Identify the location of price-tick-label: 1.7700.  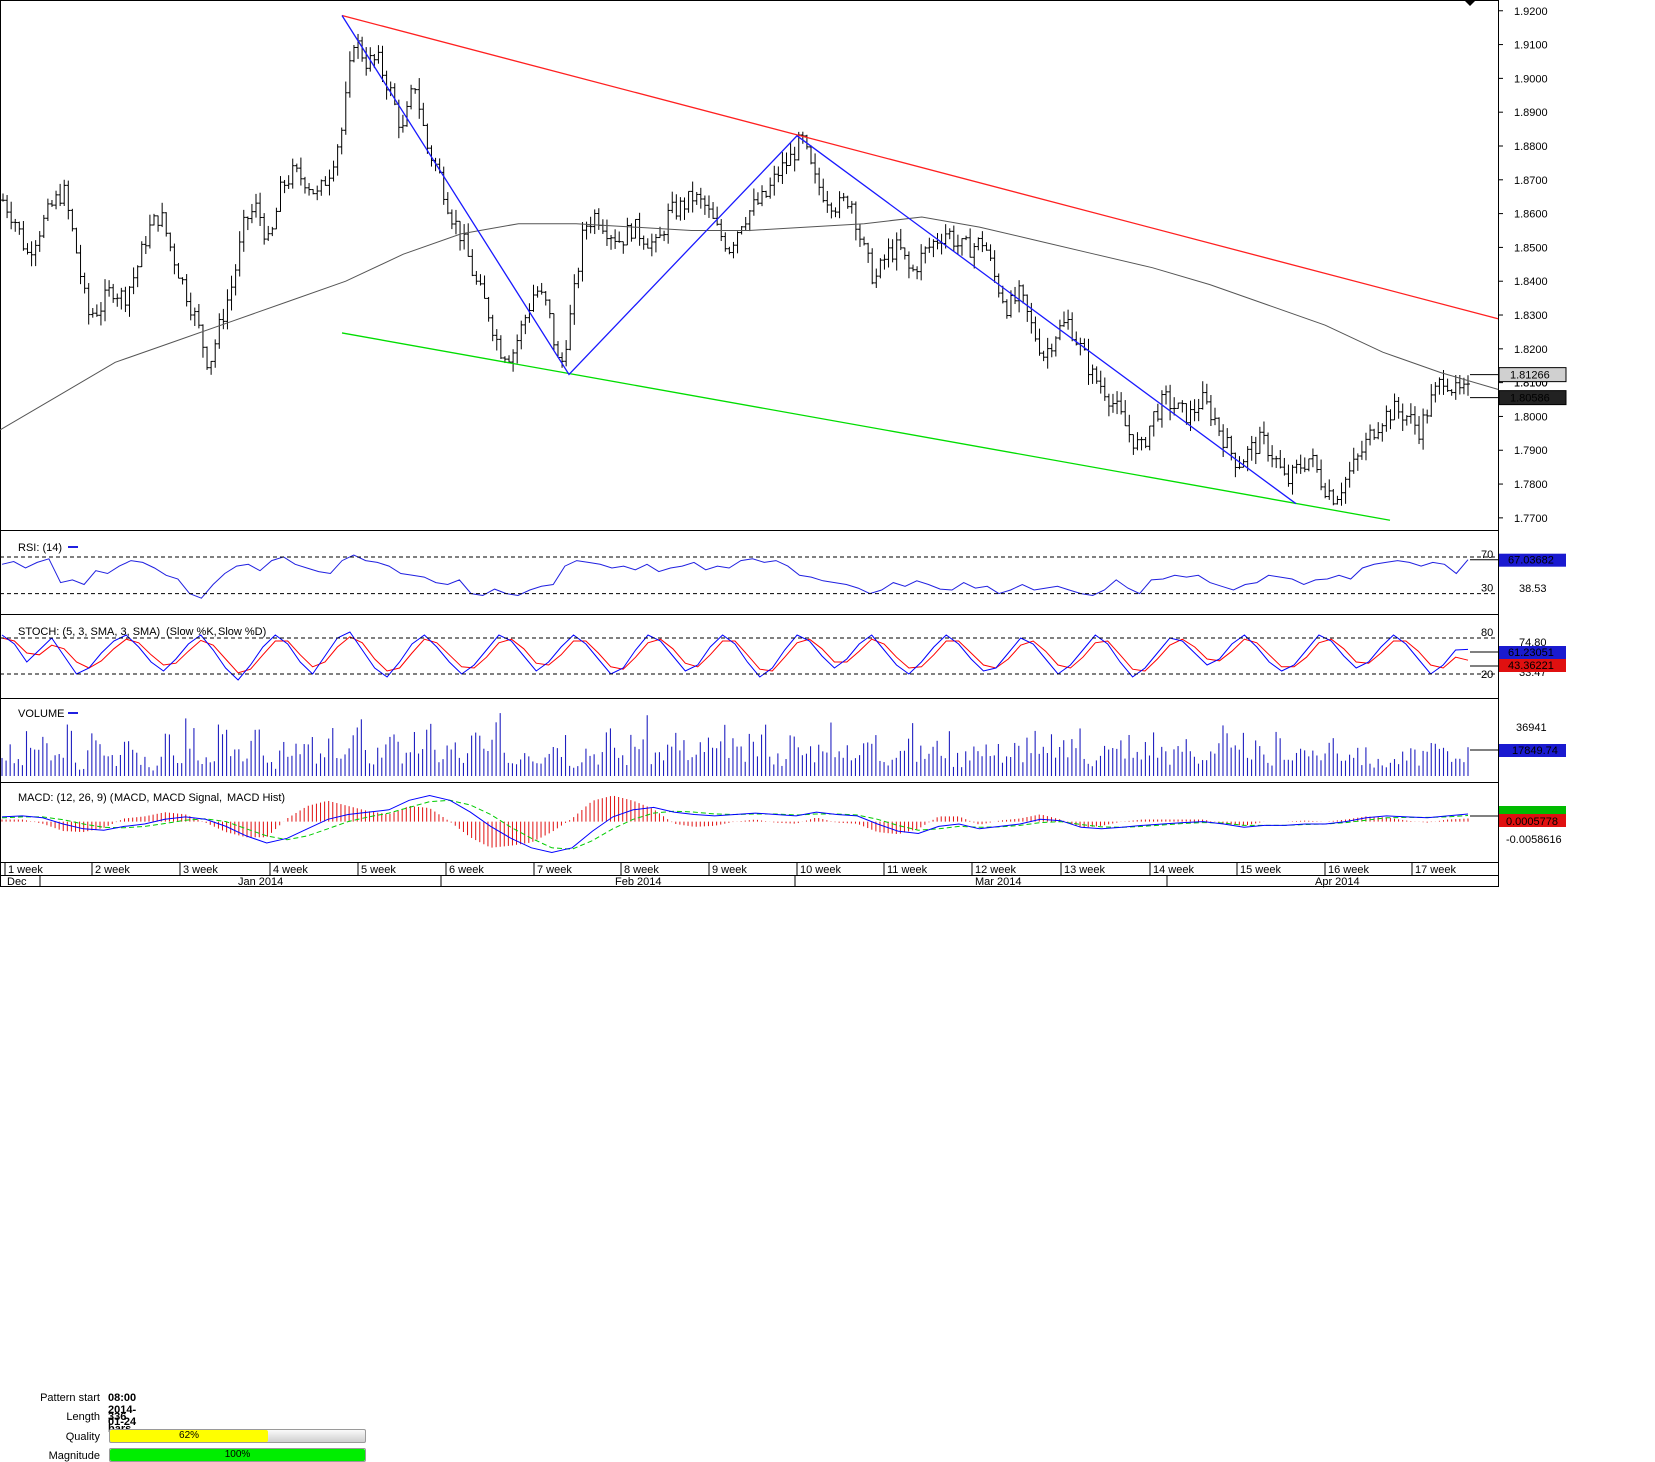
(1531, 519).